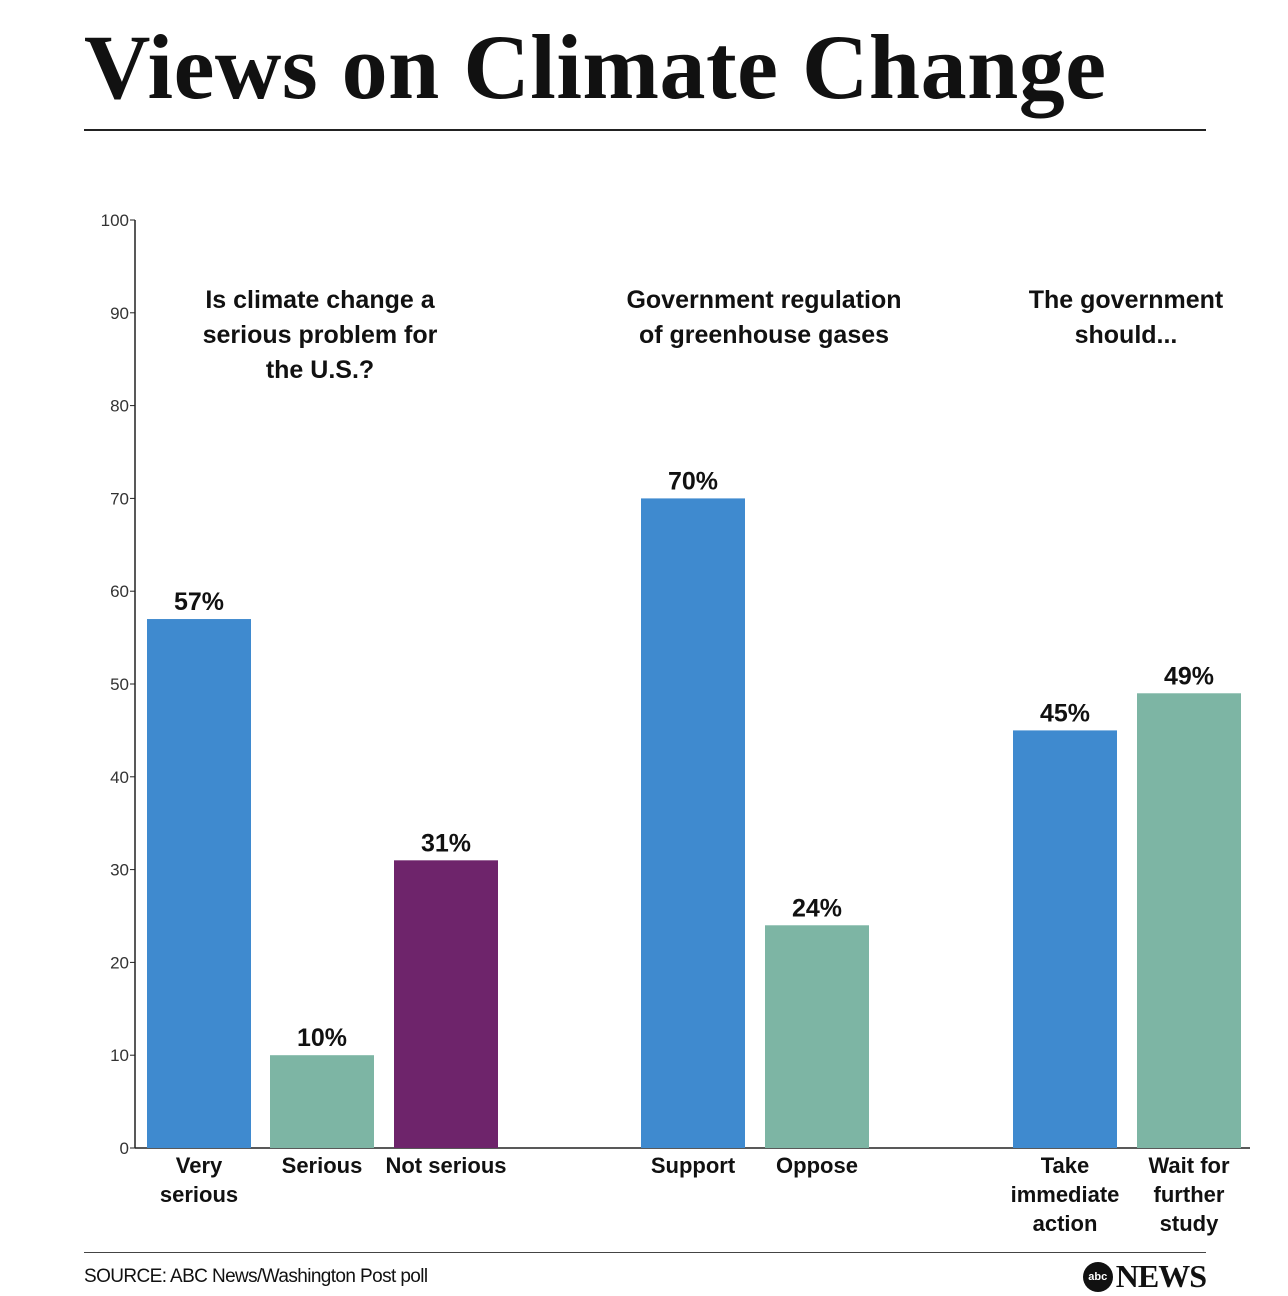  What do you see at coordinates (199, 602) in the screenshot?
I see `bar-value-label: 57%` at bounding box center [199, 602].